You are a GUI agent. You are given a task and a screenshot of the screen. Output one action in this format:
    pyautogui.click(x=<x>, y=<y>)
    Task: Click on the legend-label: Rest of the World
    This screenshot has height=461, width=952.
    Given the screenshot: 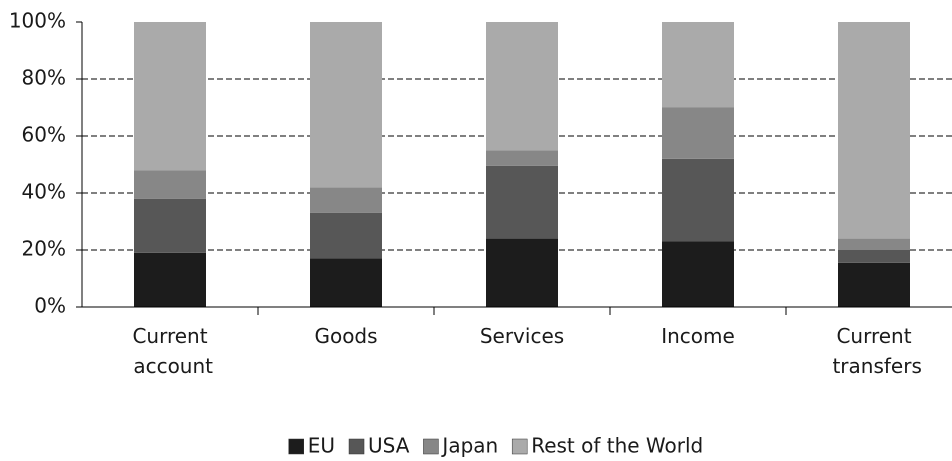 What is the action you would take?
    pyautogui.click(x=617, y=446)
    